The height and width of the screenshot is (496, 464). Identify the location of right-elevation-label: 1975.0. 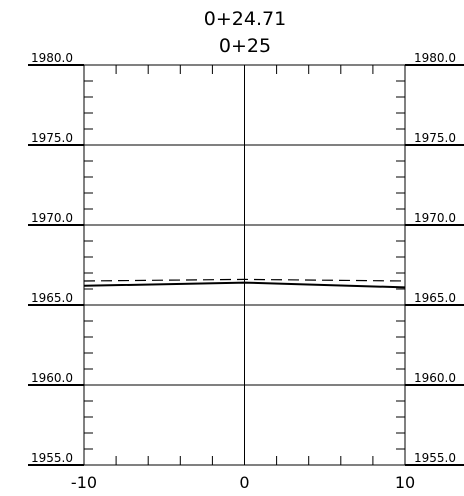
(435, 138).